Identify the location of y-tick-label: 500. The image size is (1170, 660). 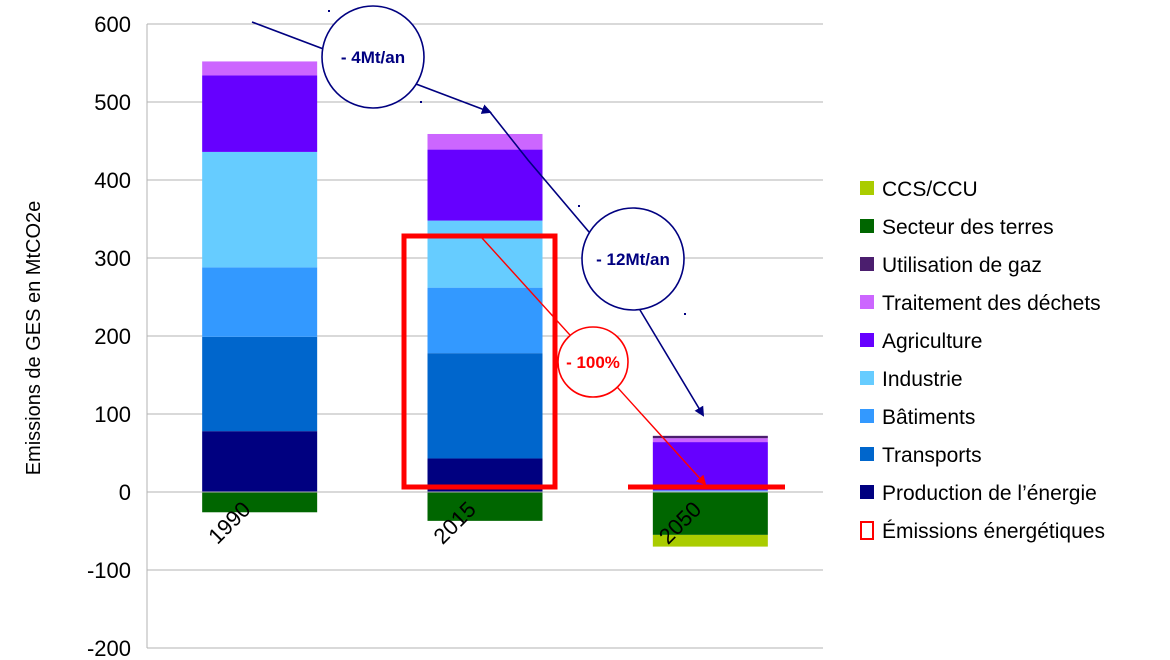
(112, 102).